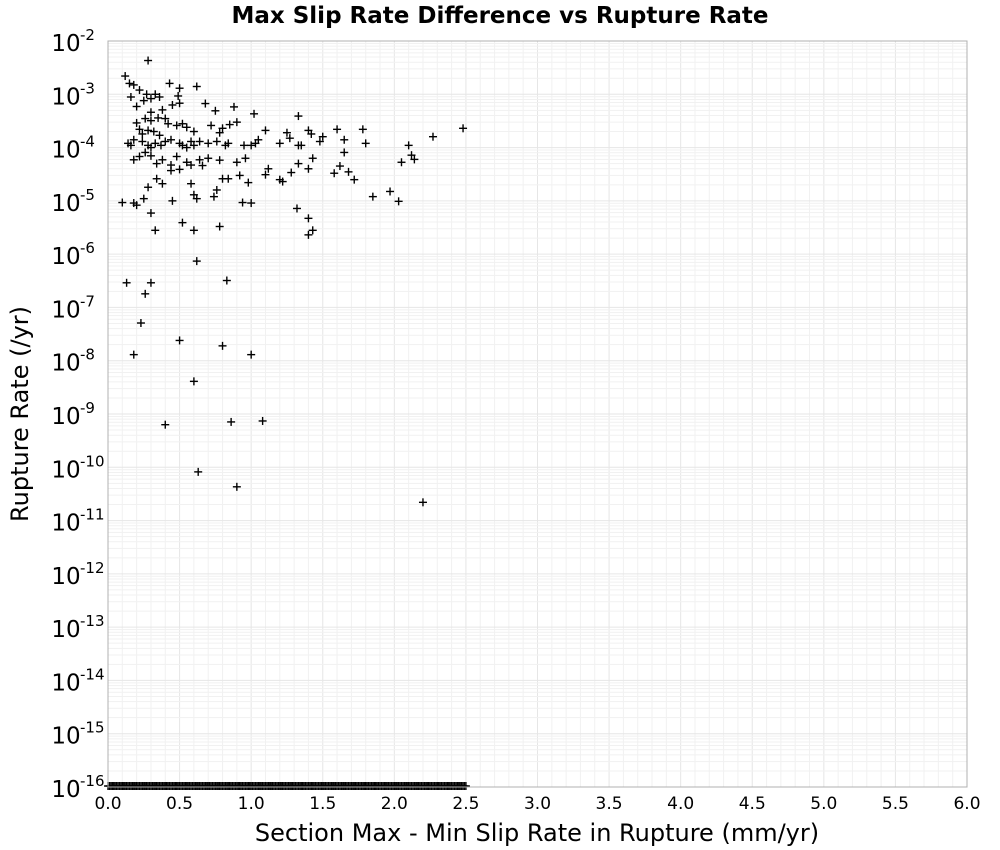  I want to click on y-tick-exponent: -14, so click(92, 674).